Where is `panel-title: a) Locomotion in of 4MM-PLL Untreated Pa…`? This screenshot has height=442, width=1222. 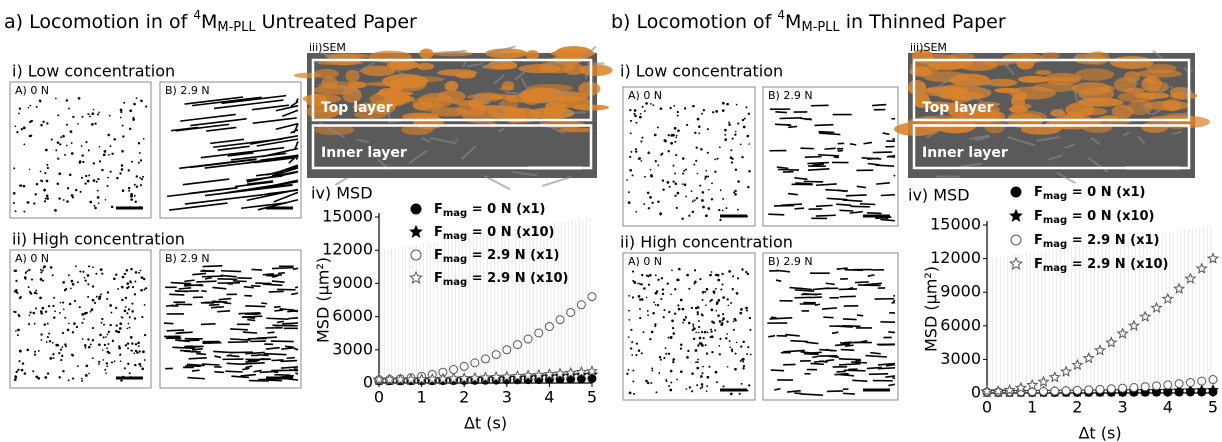
panel-title: a) Locomotion in of 4MM-PLL Untreated Pa… is located at coordinates (210, 21).